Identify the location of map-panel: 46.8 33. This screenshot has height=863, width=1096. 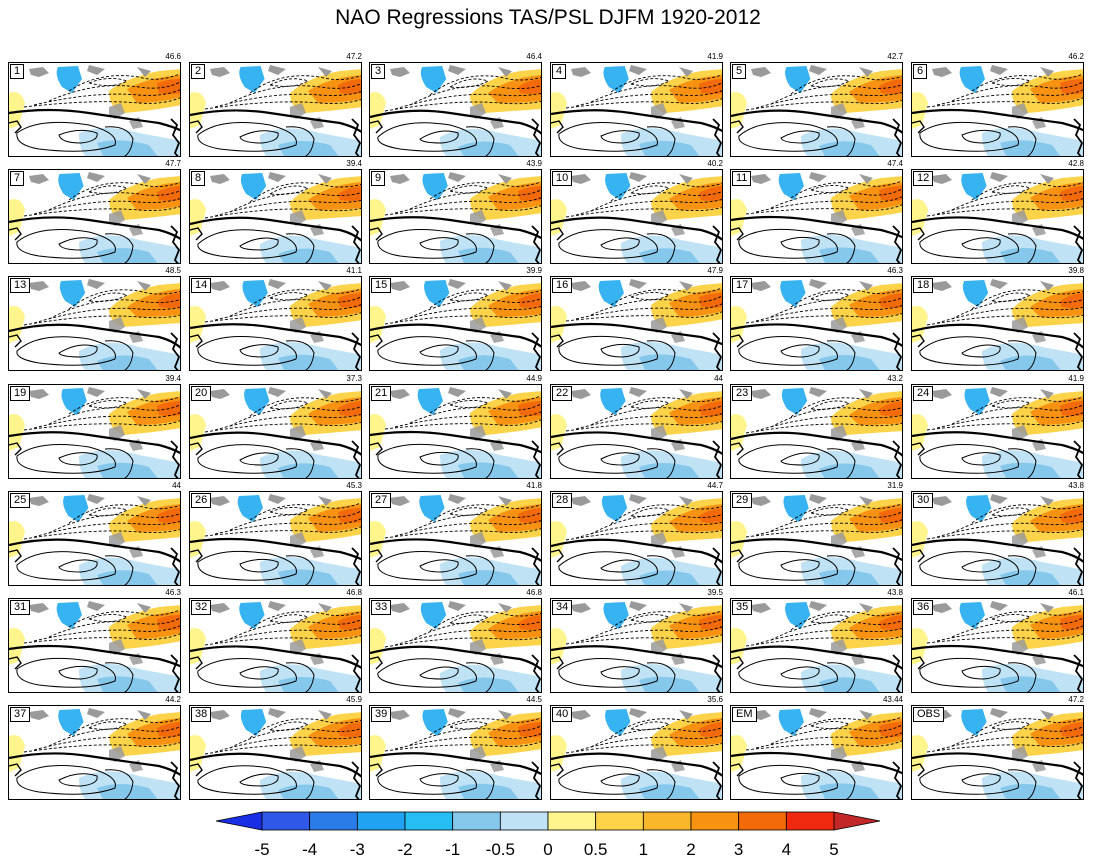
(455, 640).